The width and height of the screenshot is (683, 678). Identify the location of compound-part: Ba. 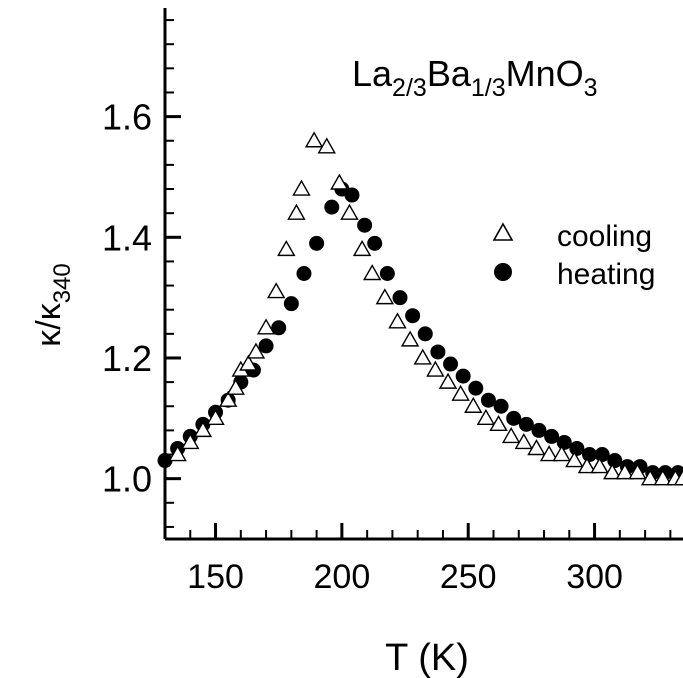
(449, 73).